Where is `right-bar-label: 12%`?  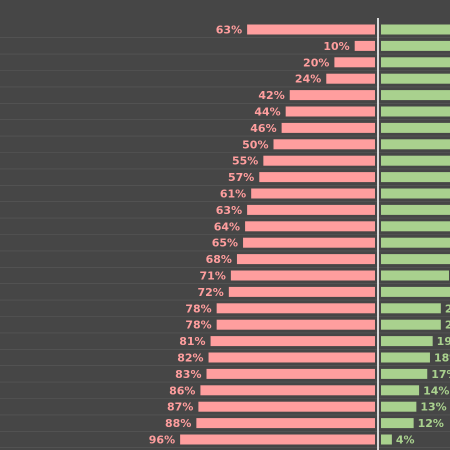 right-bar-label: 12% is located at coordinates (431, 423).